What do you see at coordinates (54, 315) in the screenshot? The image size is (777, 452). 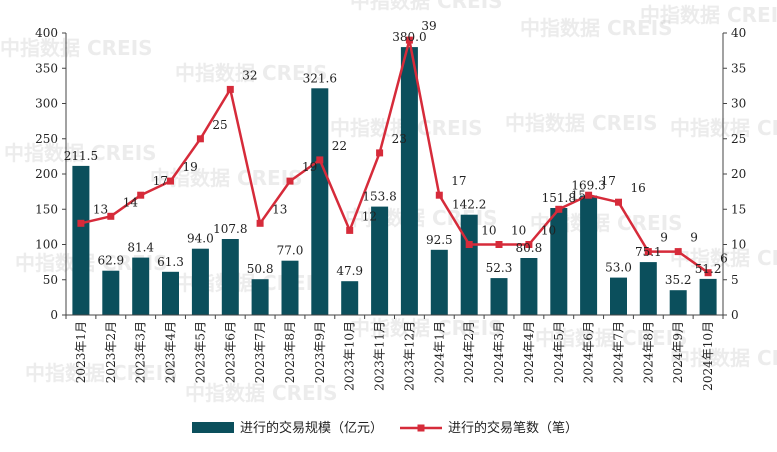 I see `left-tick-label: 0` at bounding box center [54, 315].